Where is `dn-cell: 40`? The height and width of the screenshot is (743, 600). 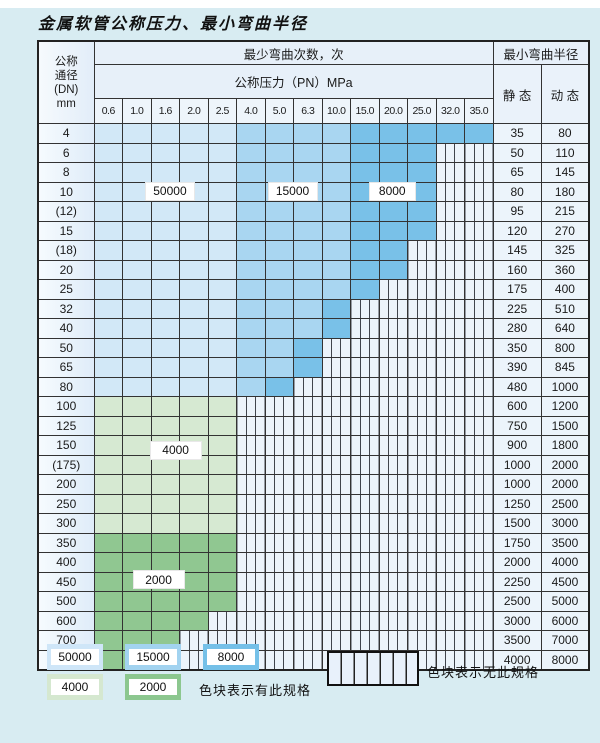
dn-cell: 40 is located at coordinates (66, 328).